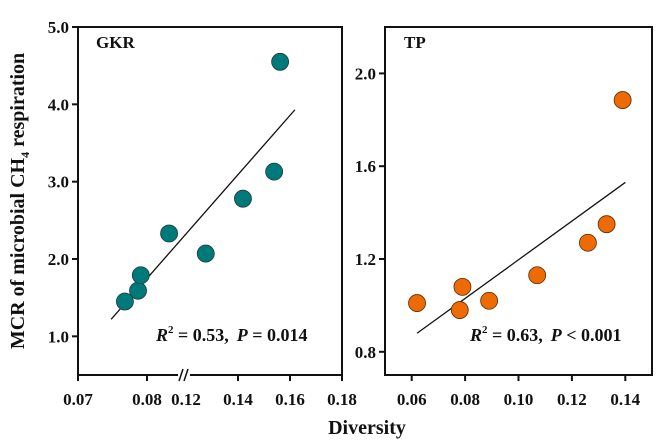 This screenshot has width=670, height=444. Describe the element at coordinates (58, 259) in the screenshot. I see `y-tick-label-gkr: 2.0` at that location.